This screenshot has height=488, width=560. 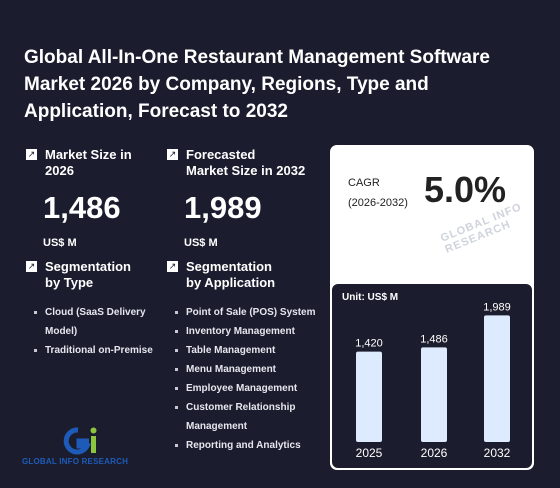 I want to click on market-size-block: ↗ Market Size in 2026 1,486 US$ M, so click(x=79, y=198).